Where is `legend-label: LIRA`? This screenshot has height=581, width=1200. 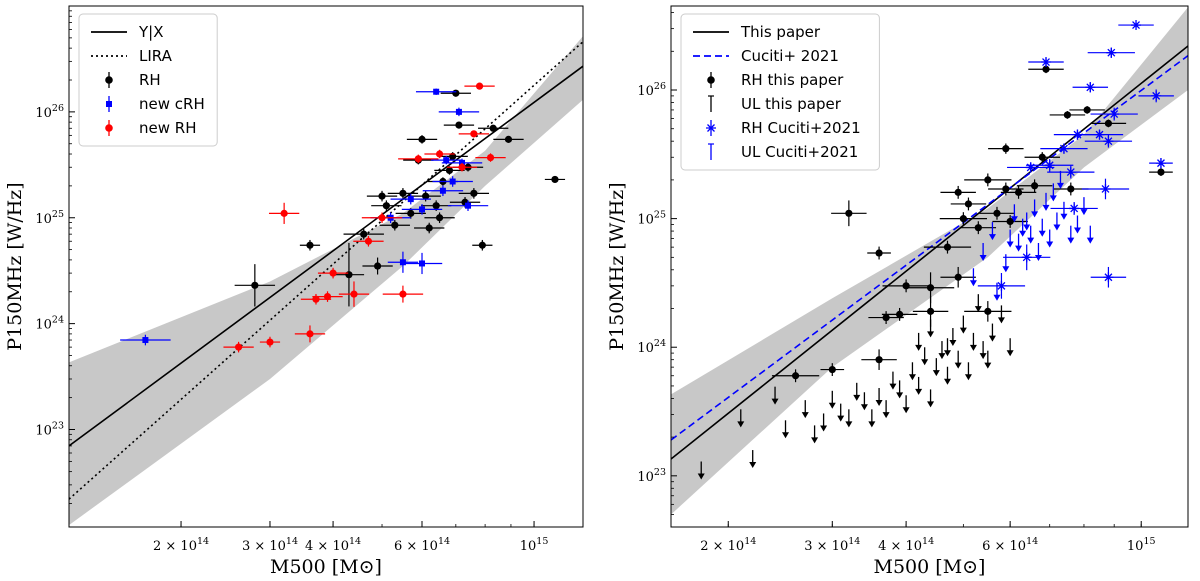
legend-label: LIRA is located at coordinates (156, 56).